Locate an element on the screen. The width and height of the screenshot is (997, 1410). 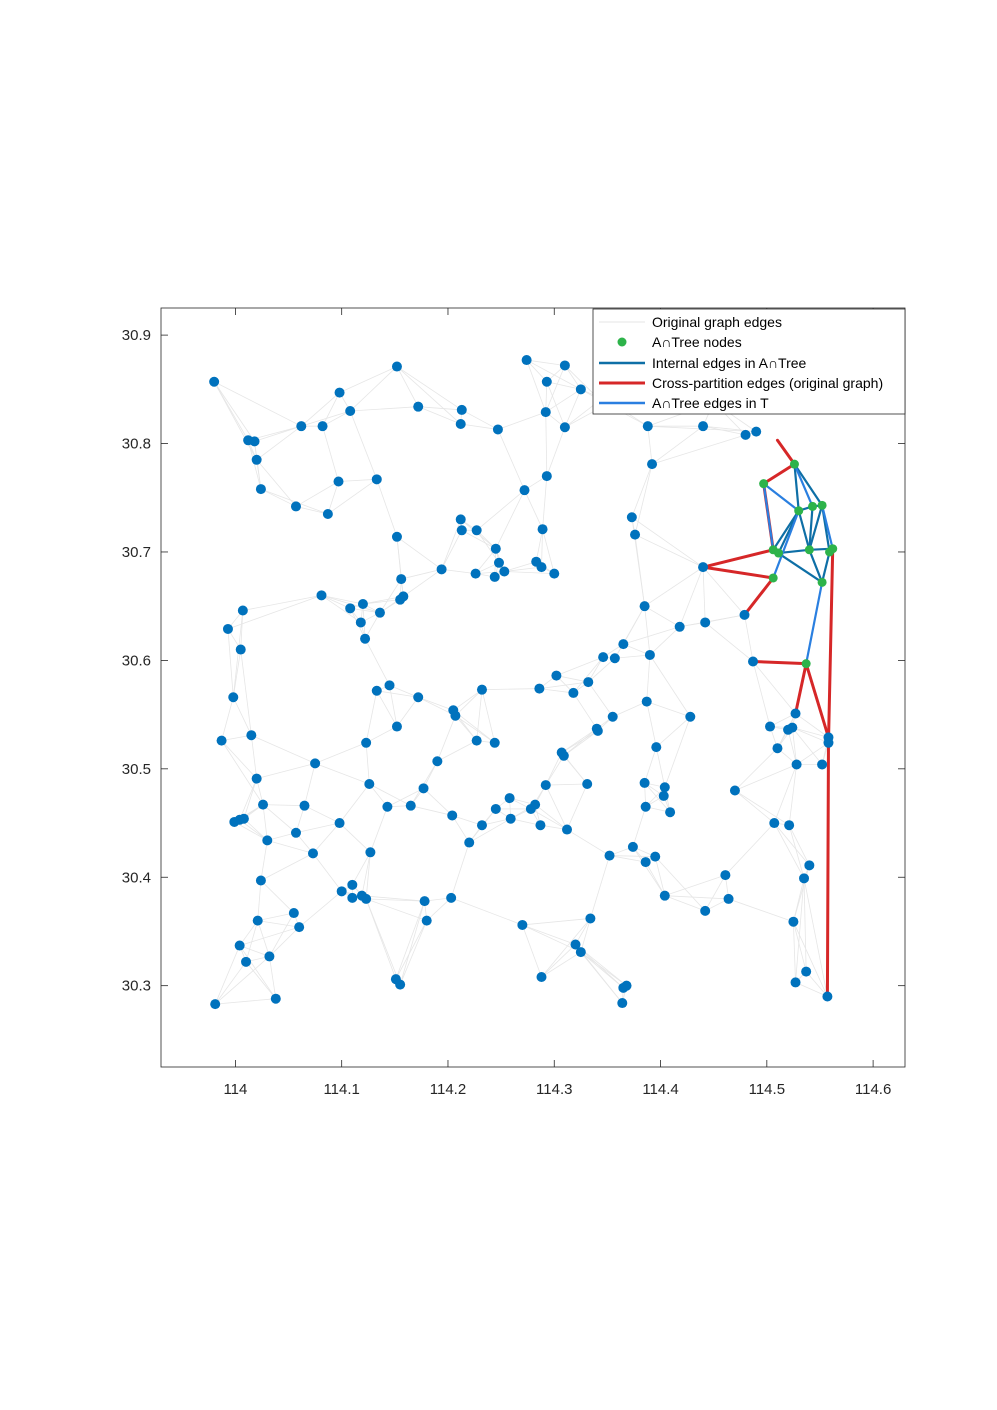
tree-edges-layer is located at coordinates (798, 564).